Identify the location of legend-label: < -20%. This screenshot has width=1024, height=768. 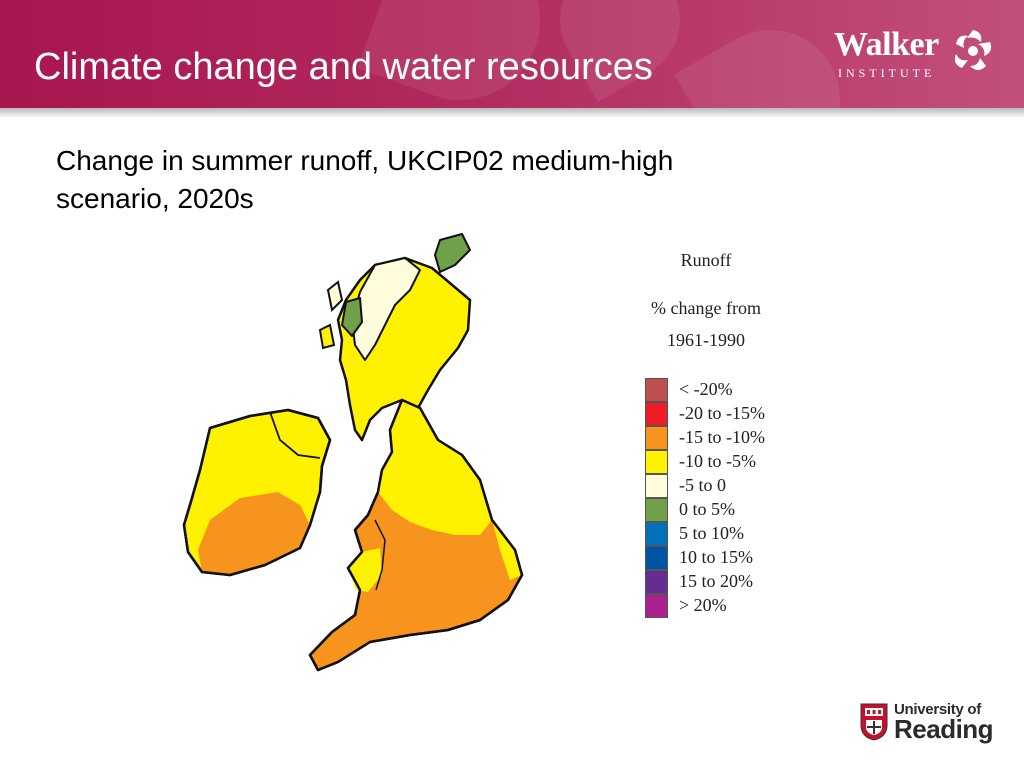
(706, 389).